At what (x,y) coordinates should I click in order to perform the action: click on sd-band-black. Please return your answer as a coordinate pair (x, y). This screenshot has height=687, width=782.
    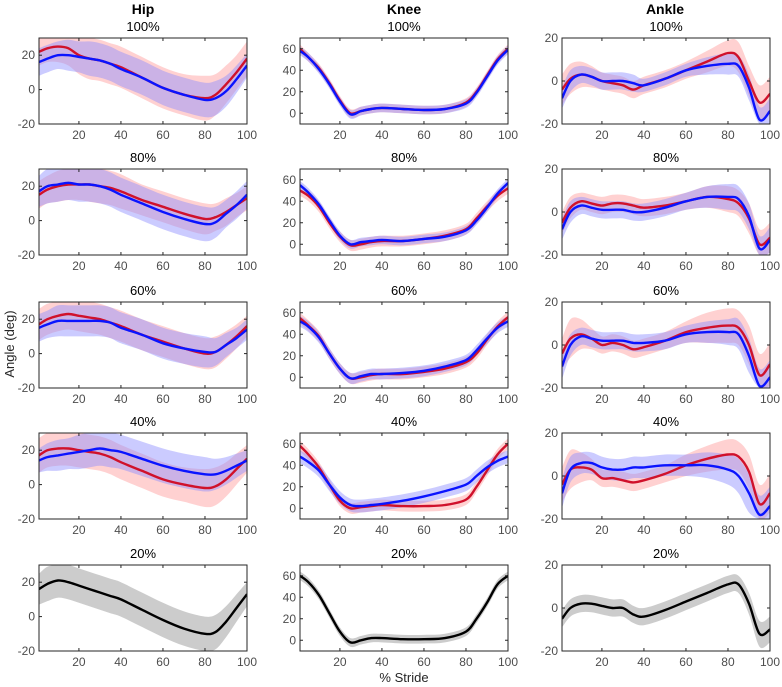
    Looking at the image, I should click on (143, 608).